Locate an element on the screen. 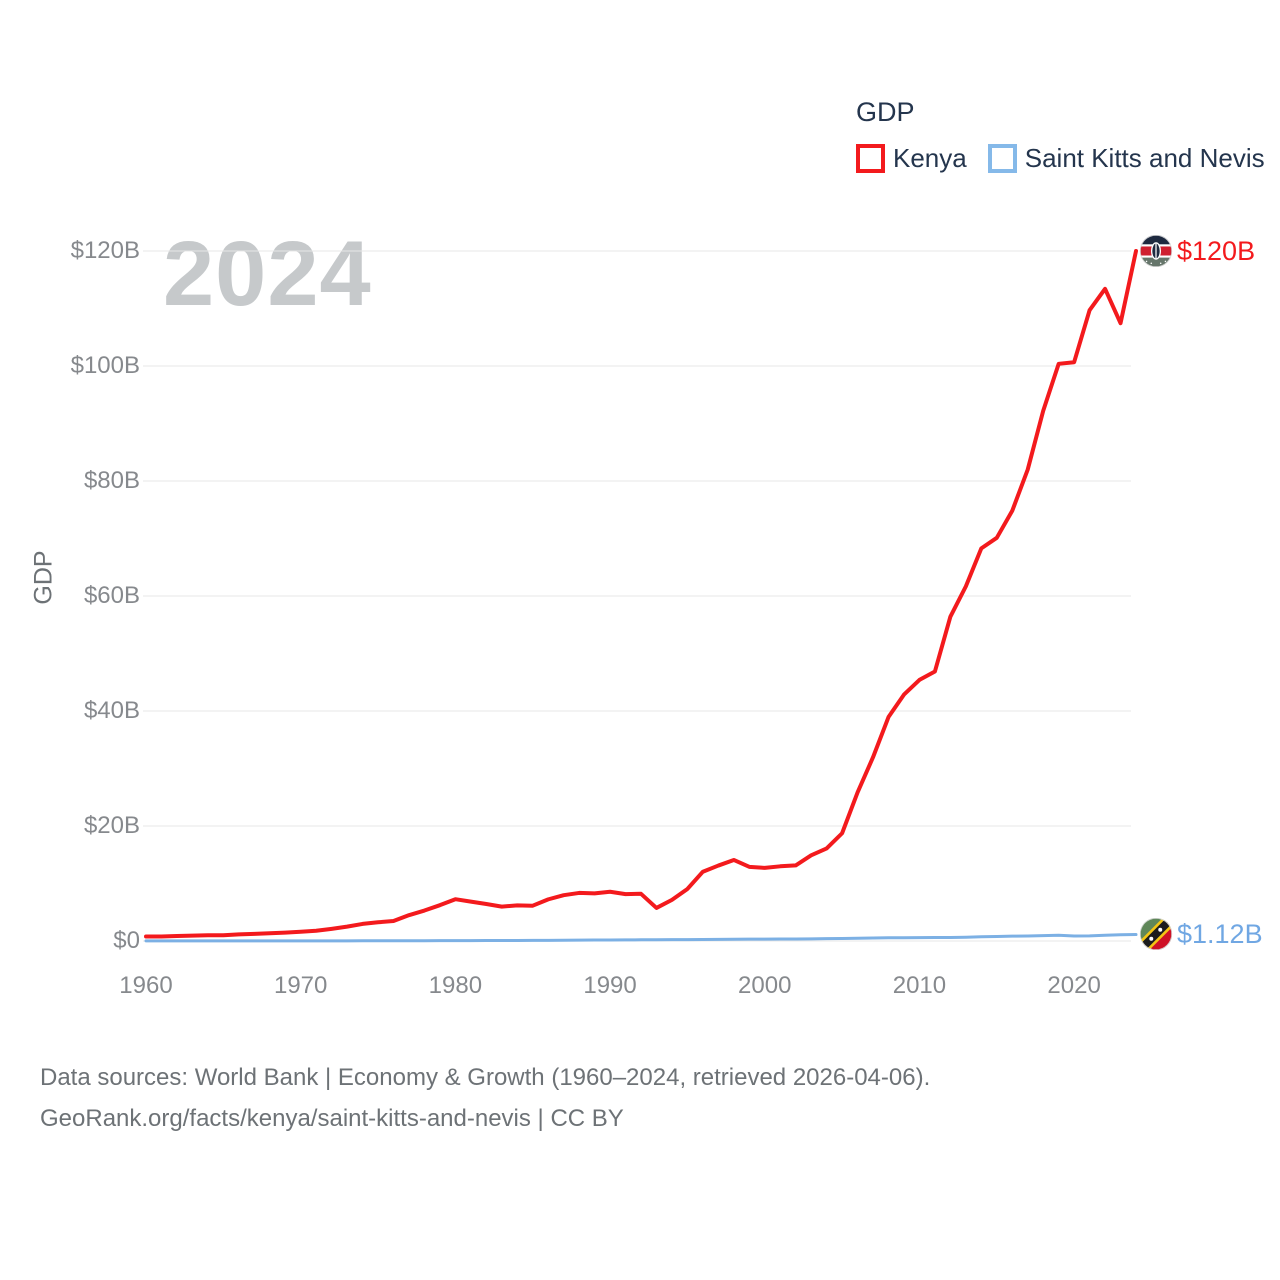 Image resolution: width=1280 pixels, height=1280 pixels. y-tick-label: $80B is located at coordinates (111, 480).